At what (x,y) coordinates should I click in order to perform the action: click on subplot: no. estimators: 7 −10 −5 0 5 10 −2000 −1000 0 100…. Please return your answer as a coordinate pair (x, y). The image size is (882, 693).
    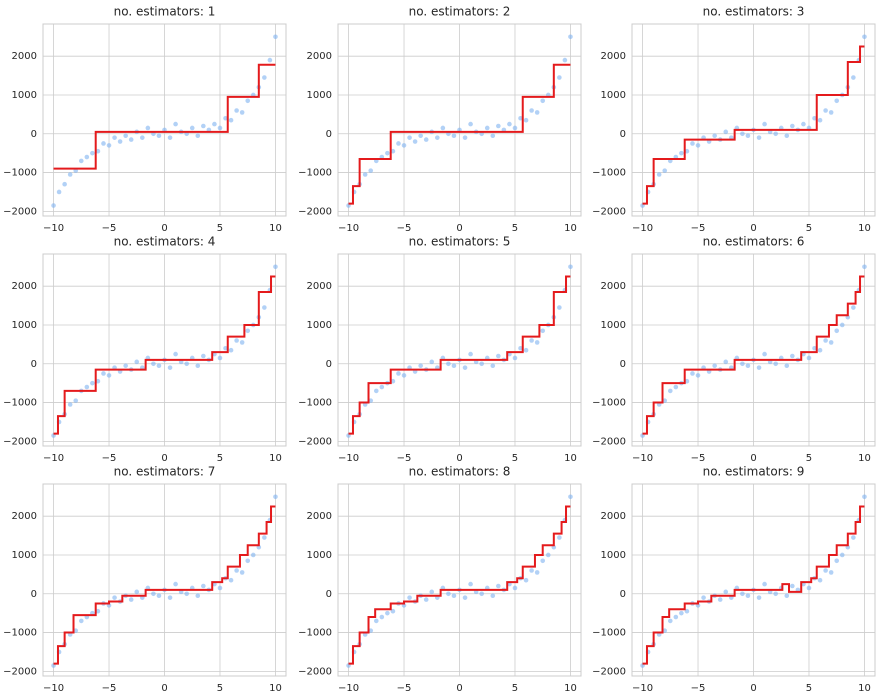
    Looking at the image, I should click on (145, 579).